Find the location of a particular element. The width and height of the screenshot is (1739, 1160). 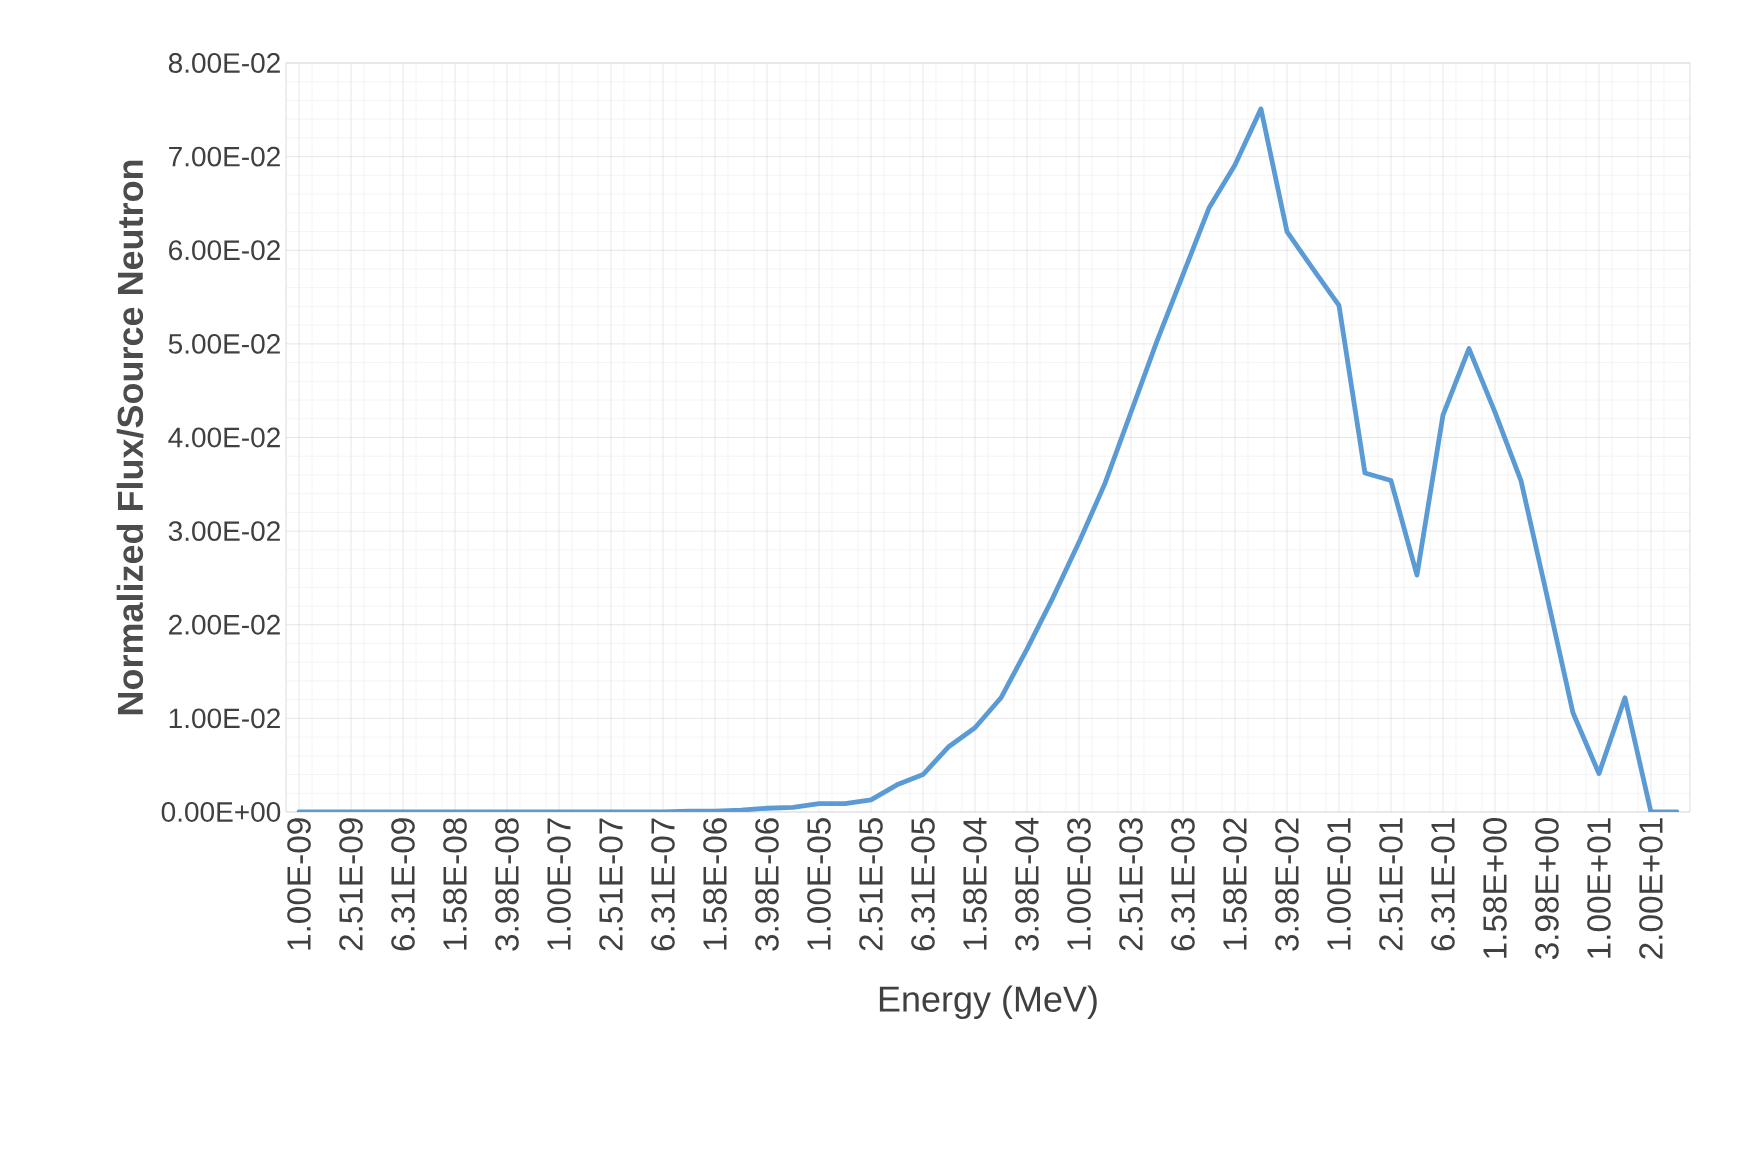

x-tick-label: 6.31E-05 is located at coordinates (923, 884).